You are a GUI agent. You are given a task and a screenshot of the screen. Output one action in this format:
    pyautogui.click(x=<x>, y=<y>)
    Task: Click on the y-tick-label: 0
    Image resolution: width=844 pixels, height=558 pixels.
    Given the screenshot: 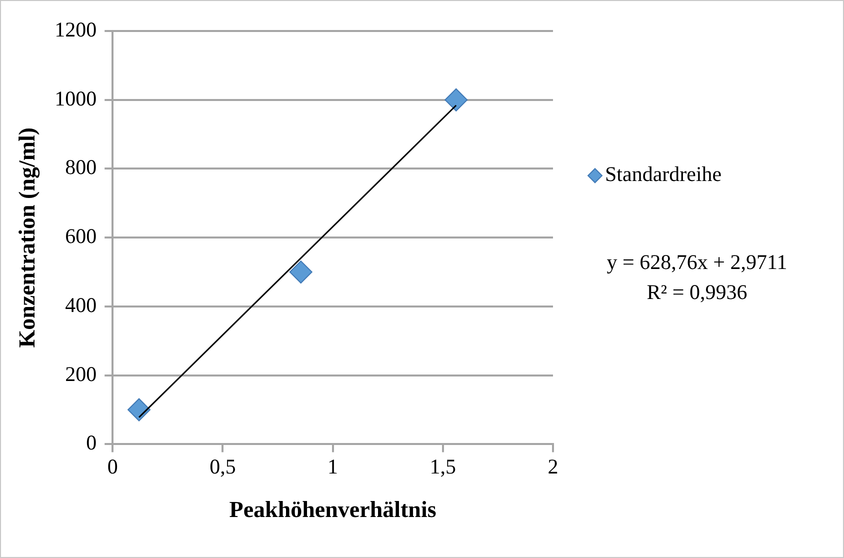 What is the action you would take?
    pyautogui.click(x=91, y=442)
    